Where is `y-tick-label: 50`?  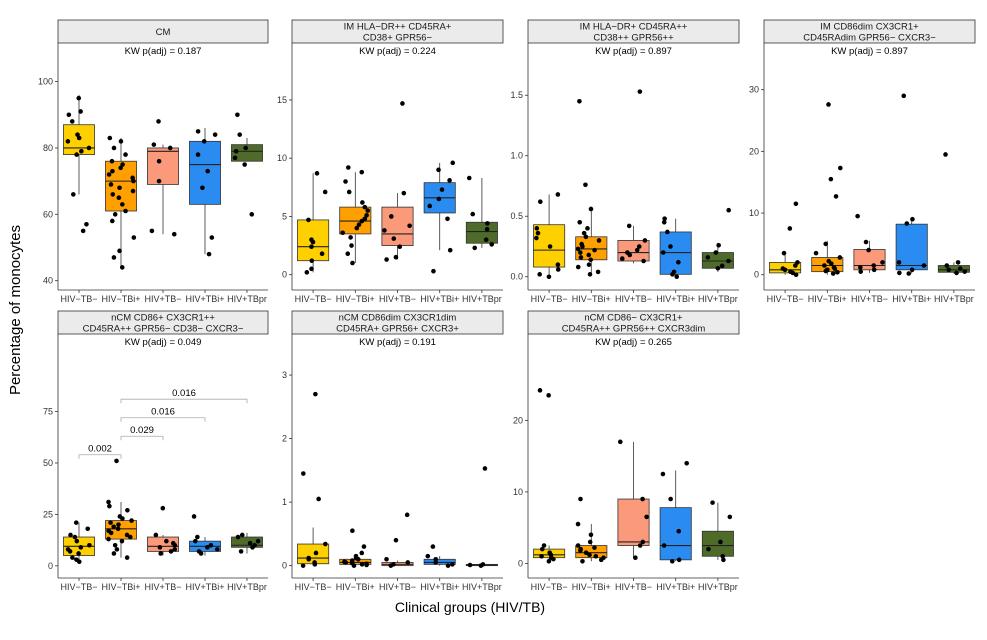 y-tick-label: 50 is located at coordinates (48, 463).